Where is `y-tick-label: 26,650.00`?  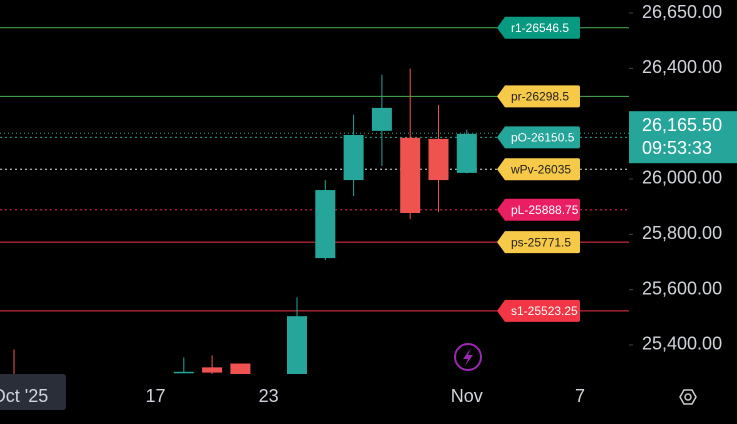 y-tick-label: 26,650.00 is located at coordinates (682, 12).